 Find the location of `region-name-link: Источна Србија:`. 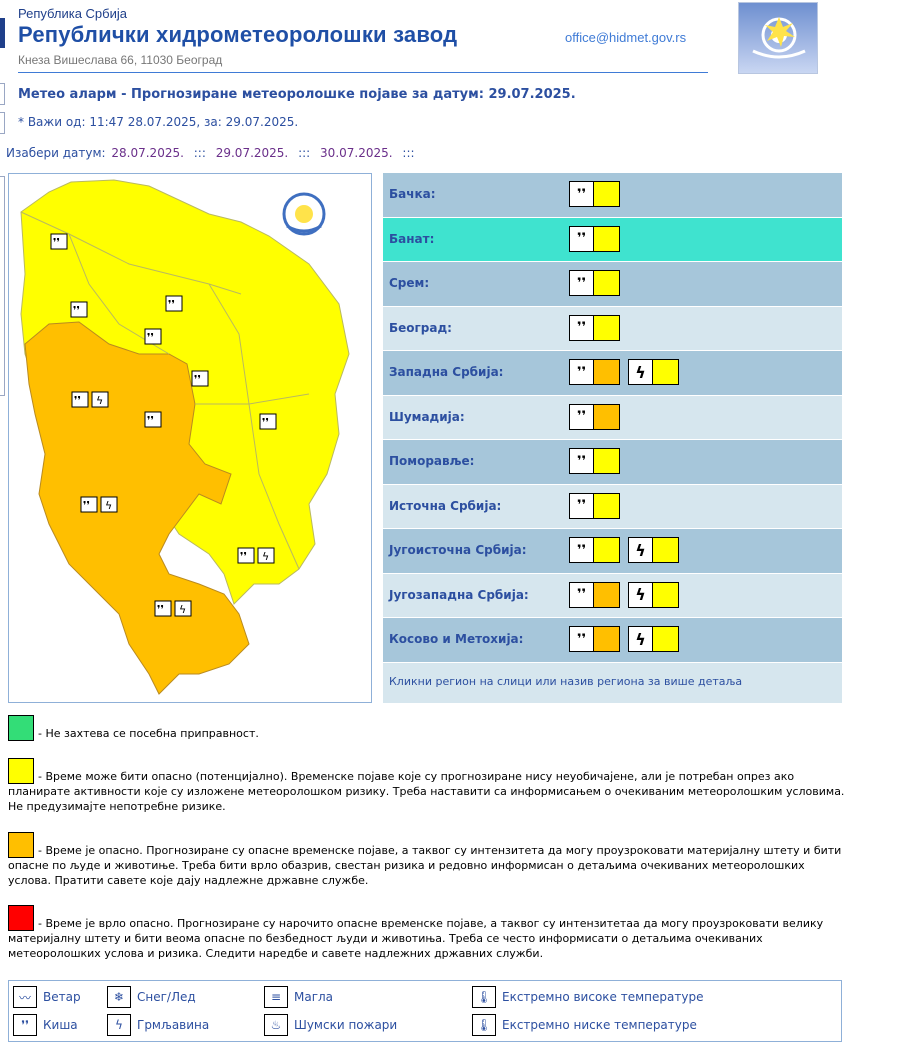

region-name-link: Источна Србија: is located at coordinates (445, 505).